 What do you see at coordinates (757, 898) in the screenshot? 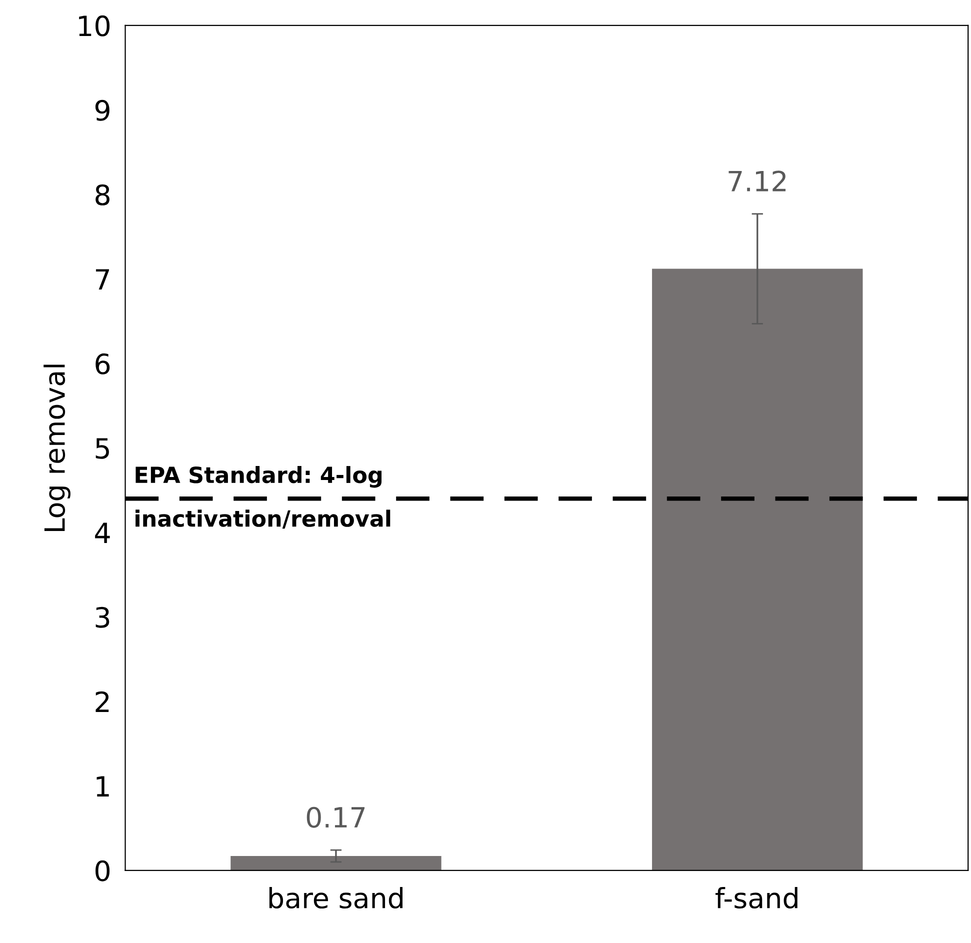
I see `x-tick-label: f-sand` at bounding box center [757, 898].